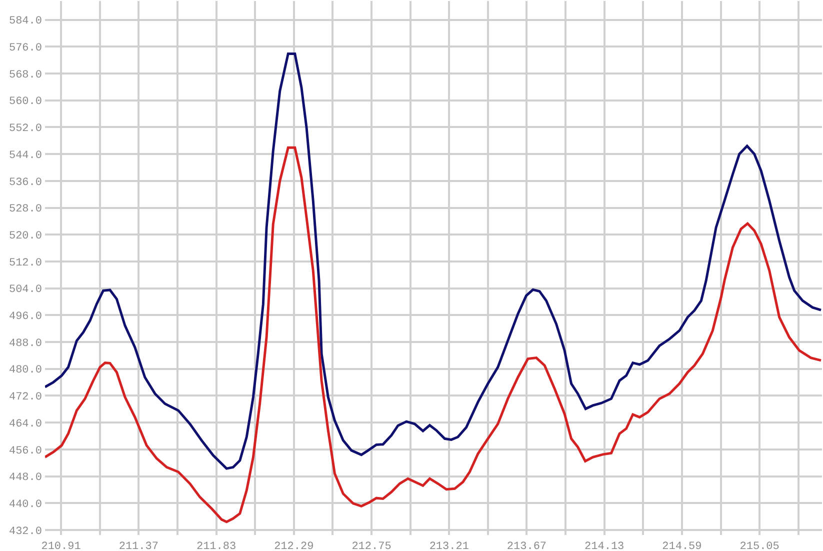 Image resolution: width=823 pixels, height=551 pixels. I want to click on x-tick-label: 215.05, so click(760, 546).